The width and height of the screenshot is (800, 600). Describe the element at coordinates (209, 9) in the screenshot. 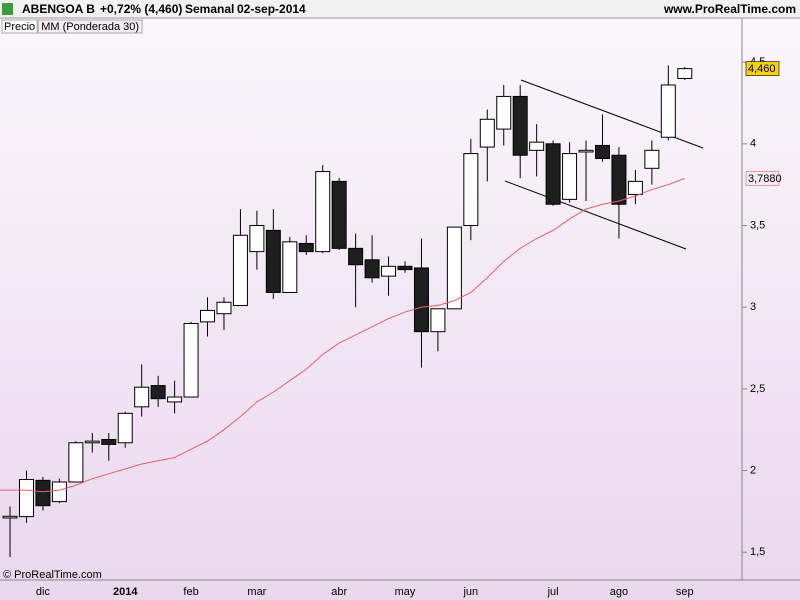

I see `period: Semanal` at that location.